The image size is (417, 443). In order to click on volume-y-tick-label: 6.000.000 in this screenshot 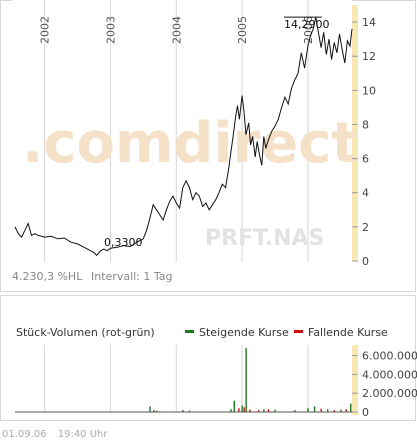, I will do `click(389, 356)`.